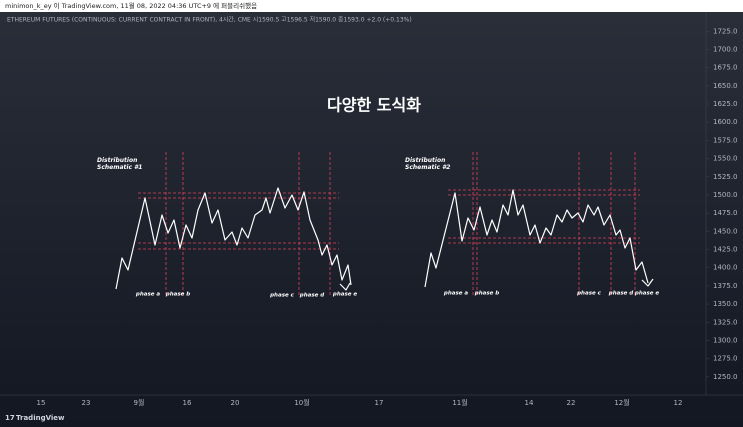  What do you see at coordinates (678, 403) in the screenshot?
I see `x-tick-label: 12` at bounding box center [678, 403].